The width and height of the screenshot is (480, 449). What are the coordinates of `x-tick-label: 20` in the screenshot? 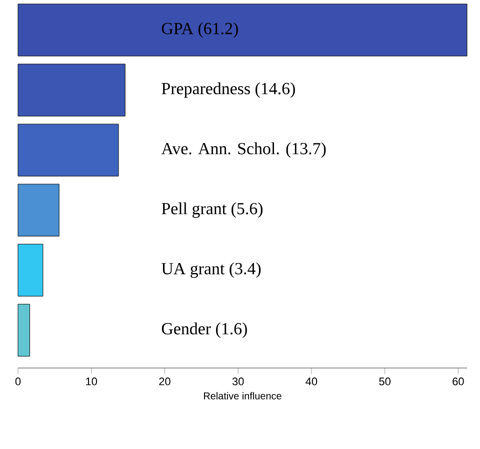 It's located at (164, 382).